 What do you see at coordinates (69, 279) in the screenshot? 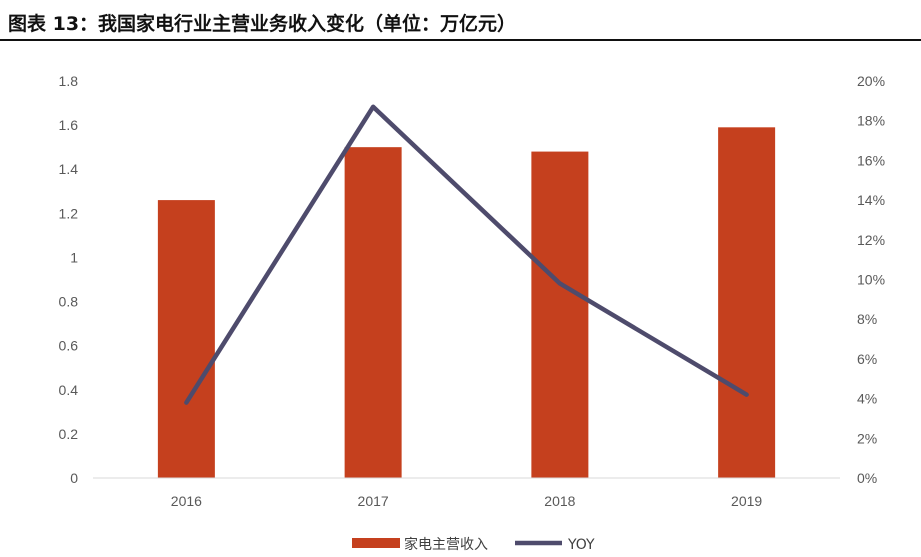
I see `left-axis-ticks: 0 0.2 0.4 0.6 0.8 1 1.2 1.4 1.6 1.8` at bounding box center [69, 279].